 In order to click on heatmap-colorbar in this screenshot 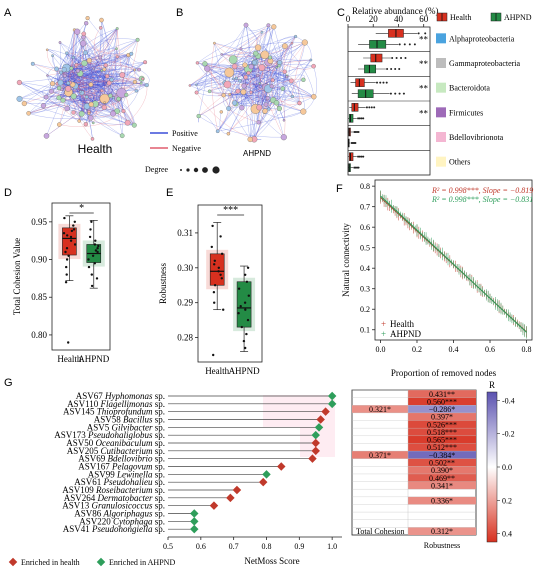, I will do `click(492, 467)`.